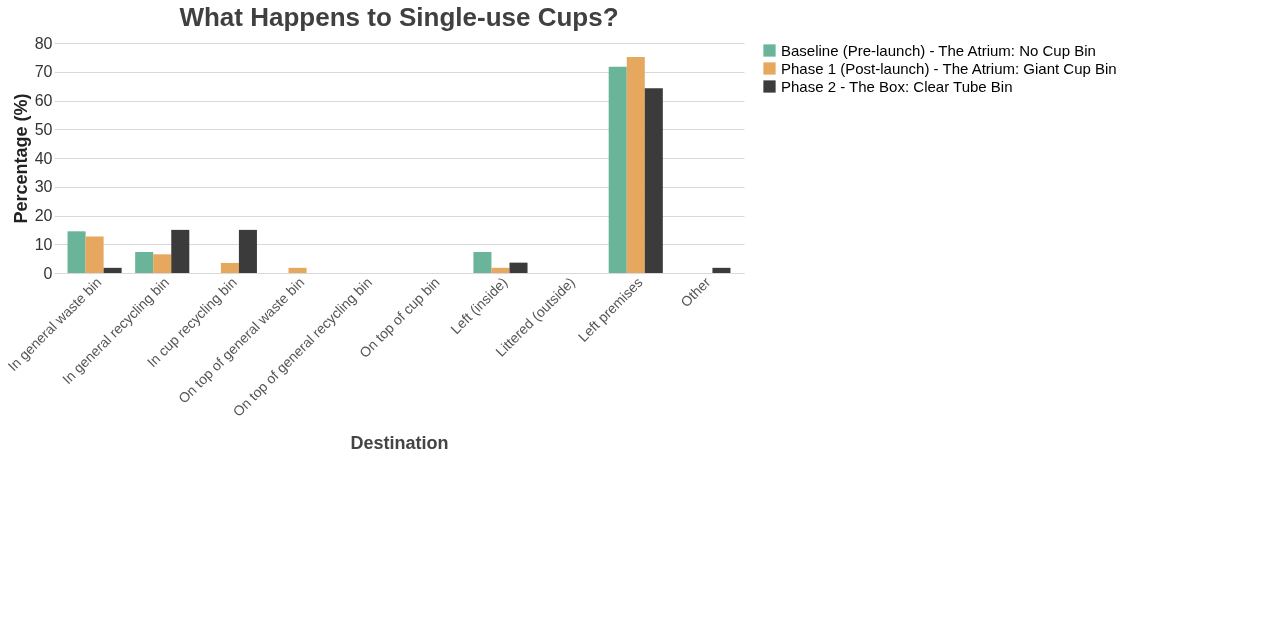  I want to click on y-tick-label: 60, so click(43, 100).